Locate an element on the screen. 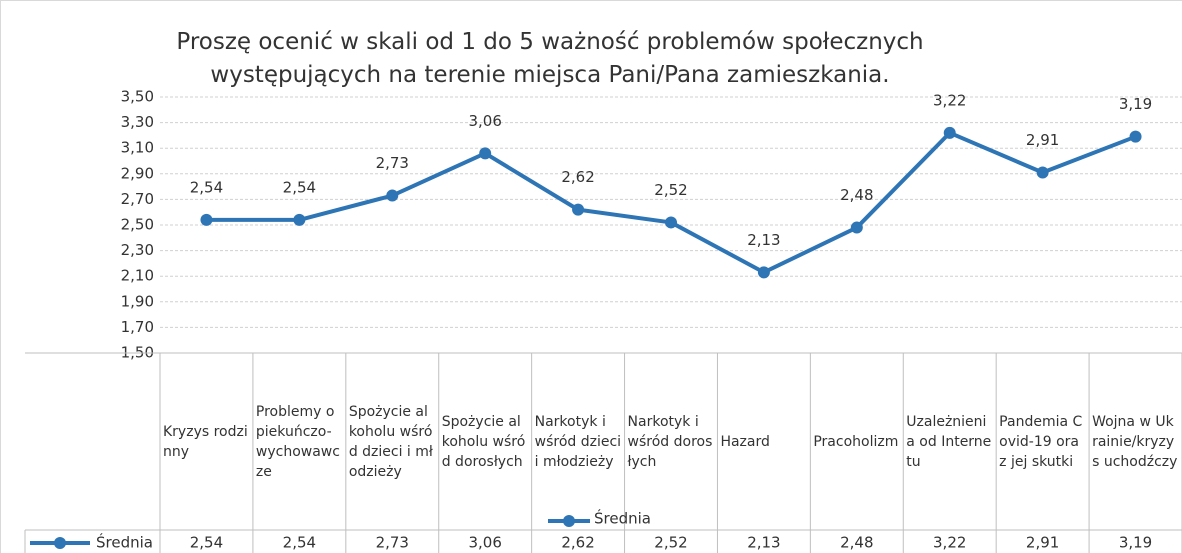  y-tick-label: 3,30 is located at coordinates (137, 122).